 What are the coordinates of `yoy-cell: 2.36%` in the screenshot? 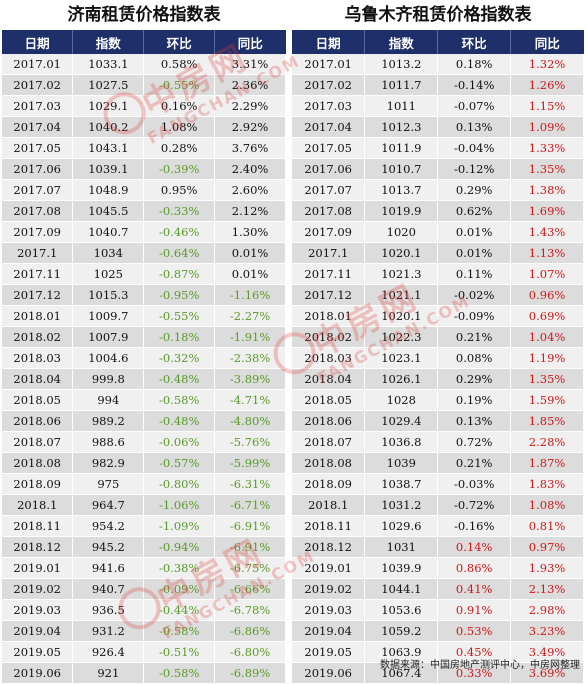 It's located at (250, 85).